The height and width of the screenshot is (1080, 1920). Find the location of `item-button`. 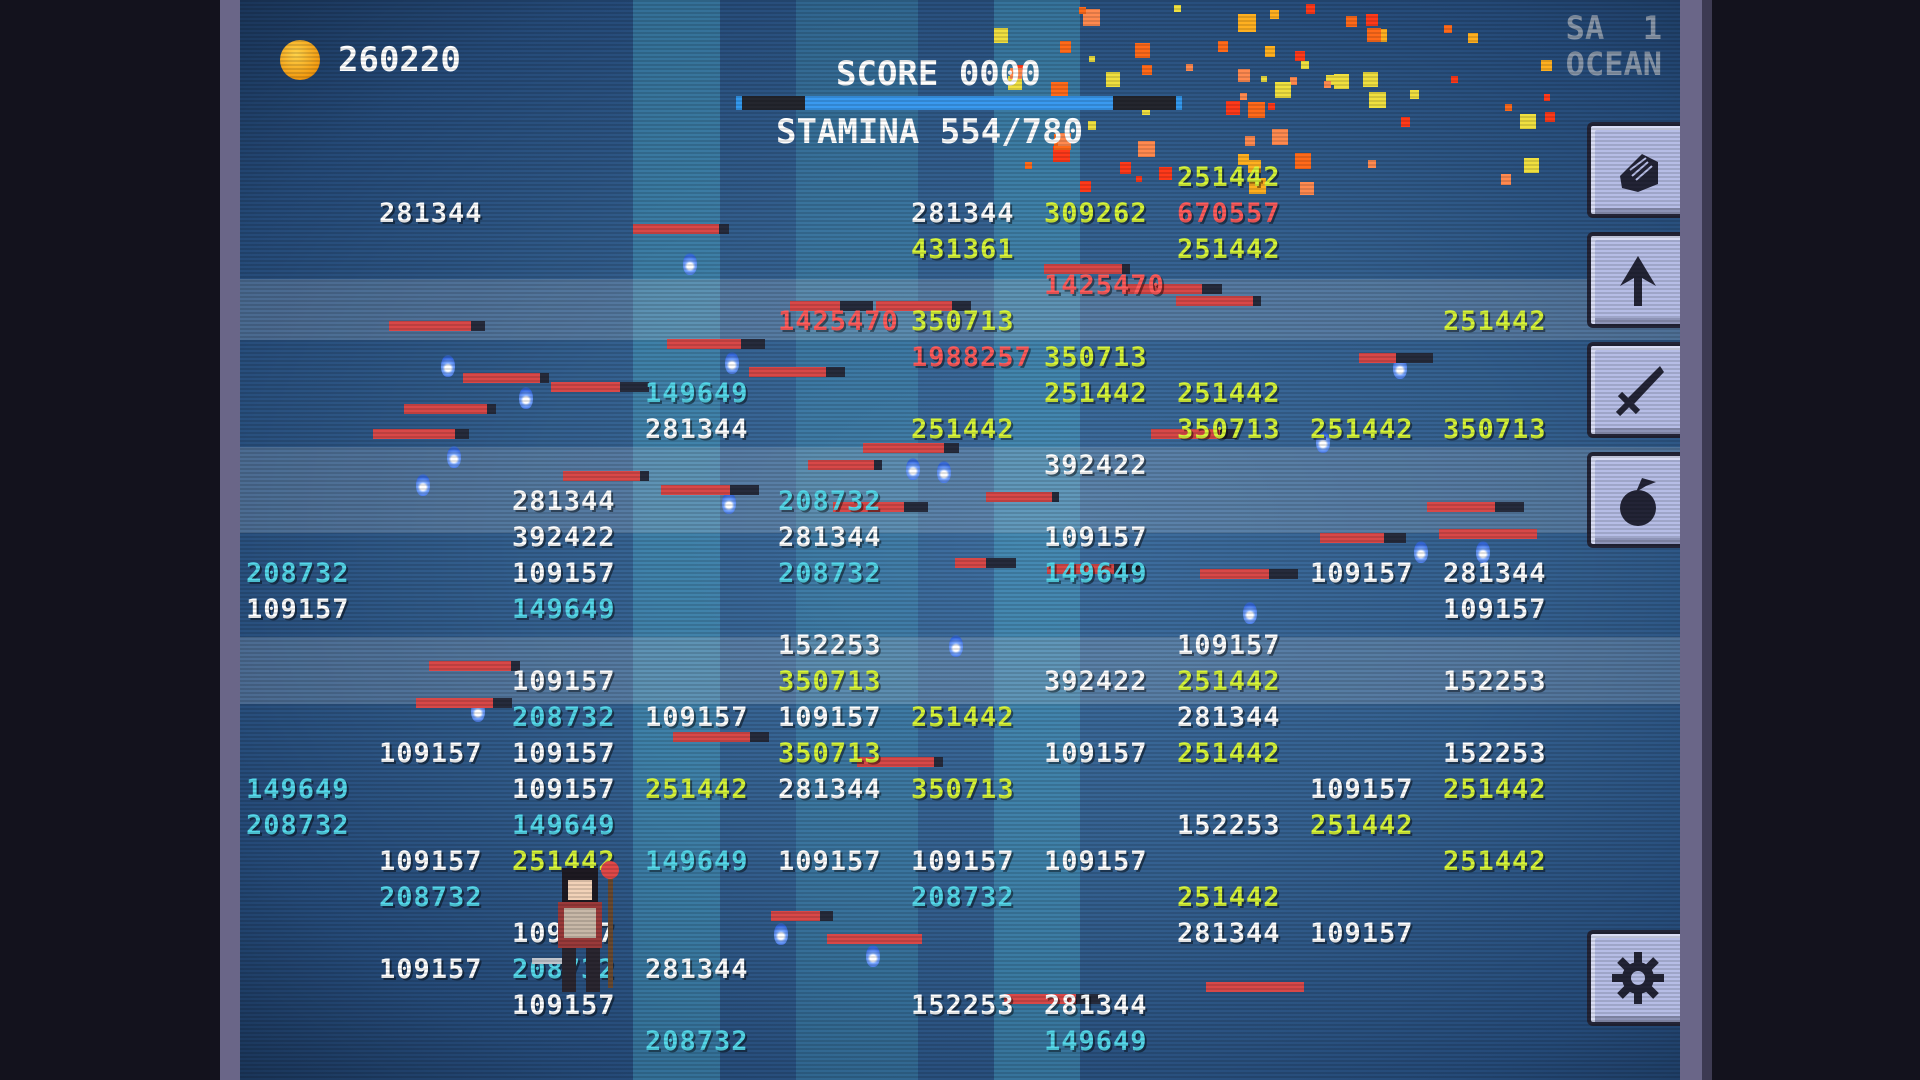

item-button is located at coordinates (1633, 500).